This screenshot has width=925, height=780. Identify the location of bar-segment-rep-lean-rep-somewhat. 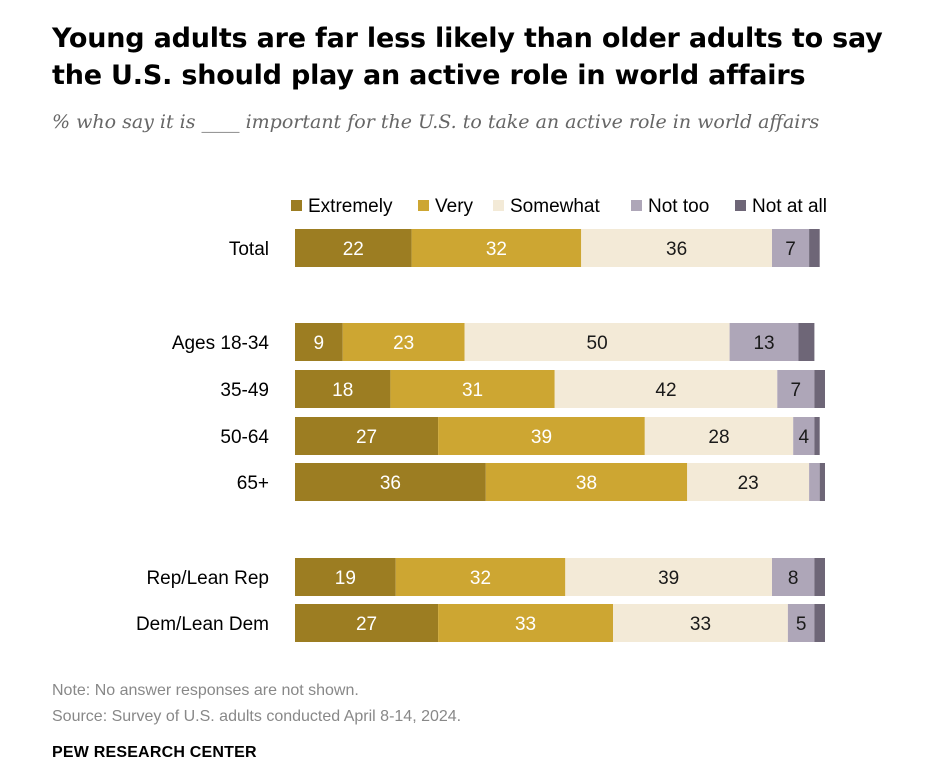
(668, 577).